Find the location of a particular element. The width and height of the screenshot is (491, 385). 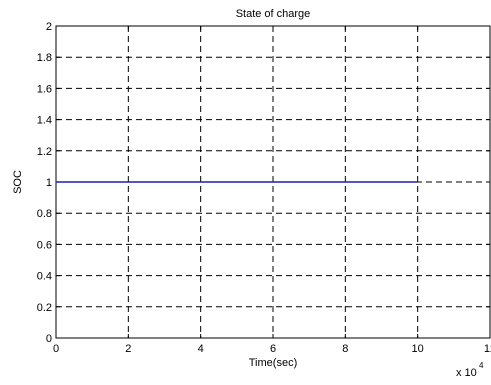

x-tick-label: 6 is located at coordinates (273, 349).